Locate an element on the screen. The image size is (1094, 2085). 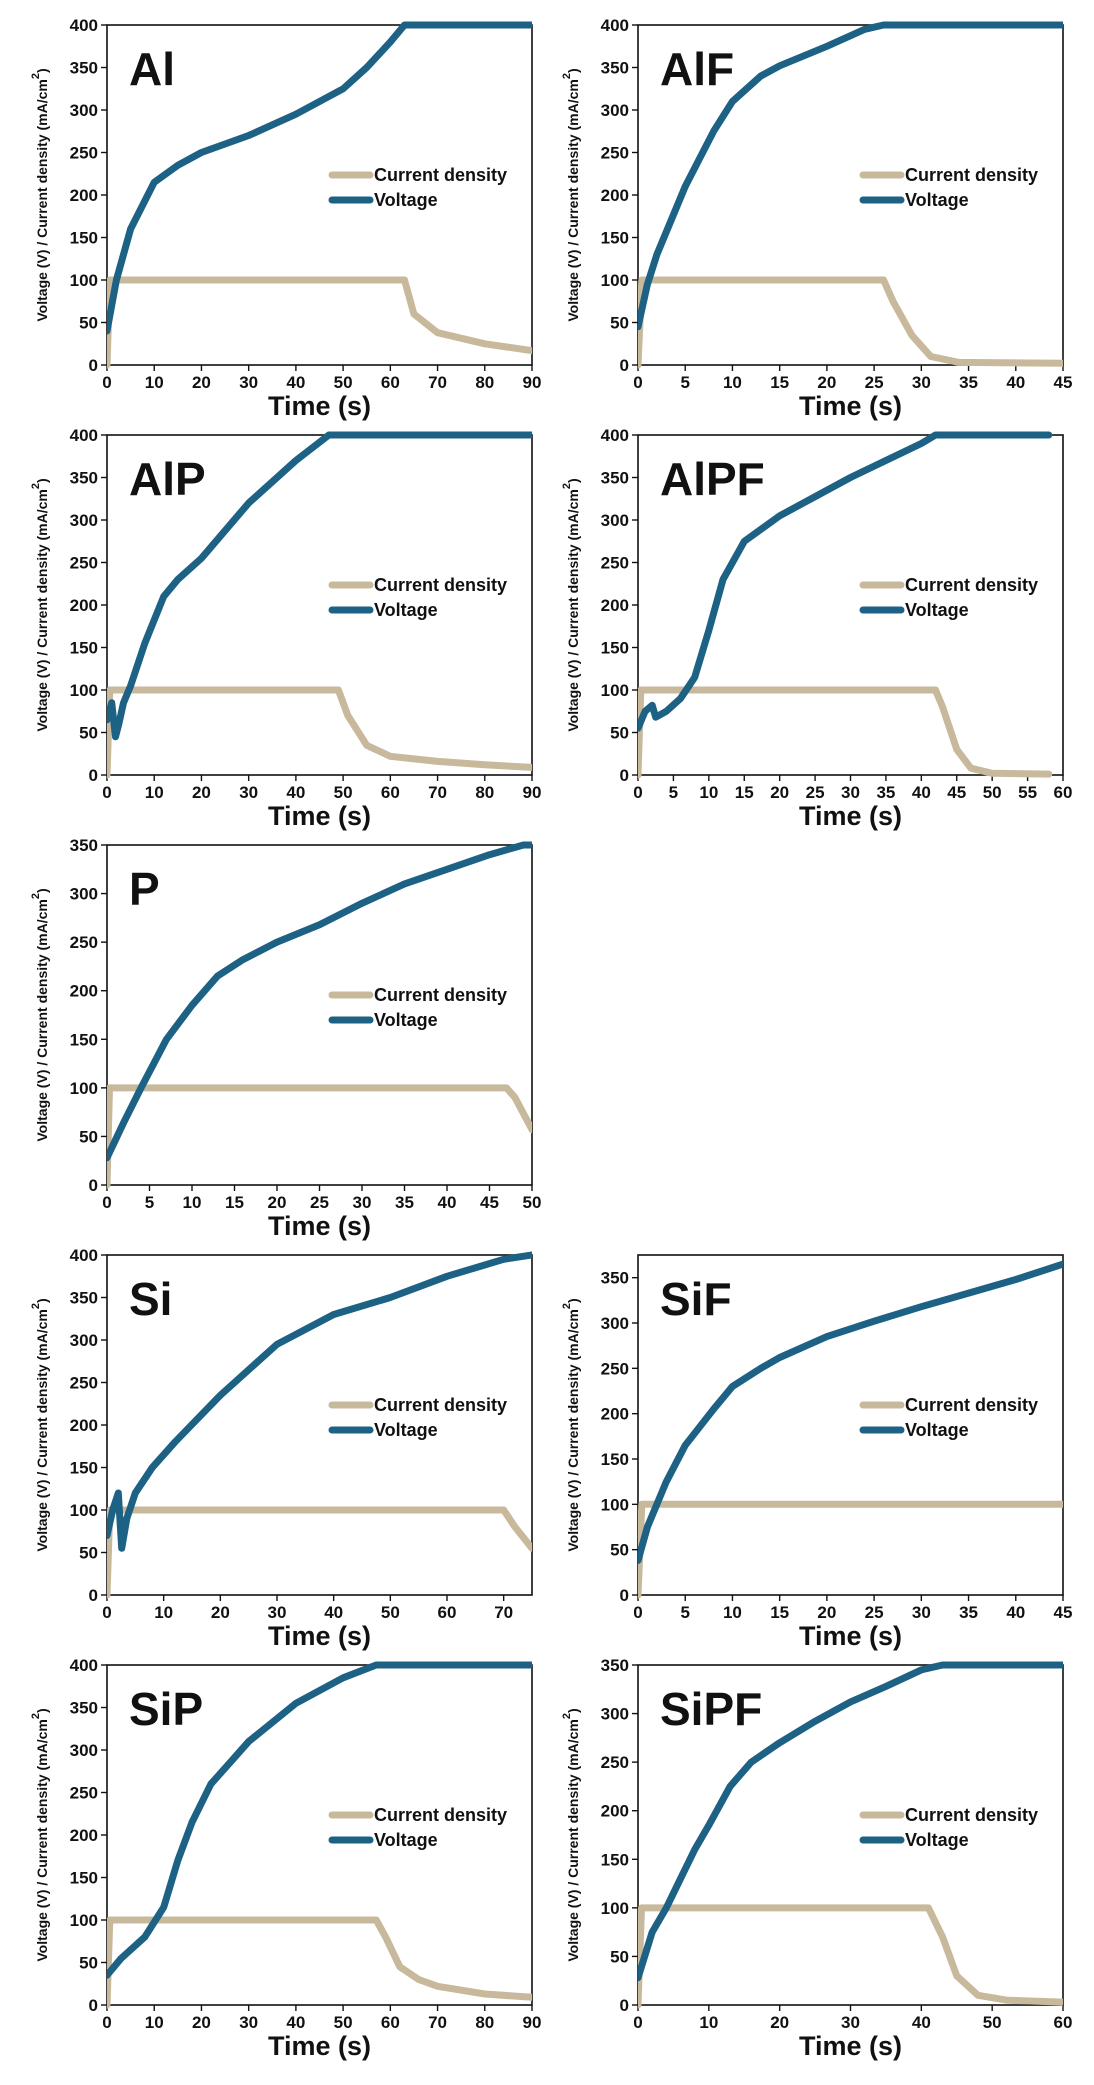
panel-label: AlP is located at coordinates (167, 479).